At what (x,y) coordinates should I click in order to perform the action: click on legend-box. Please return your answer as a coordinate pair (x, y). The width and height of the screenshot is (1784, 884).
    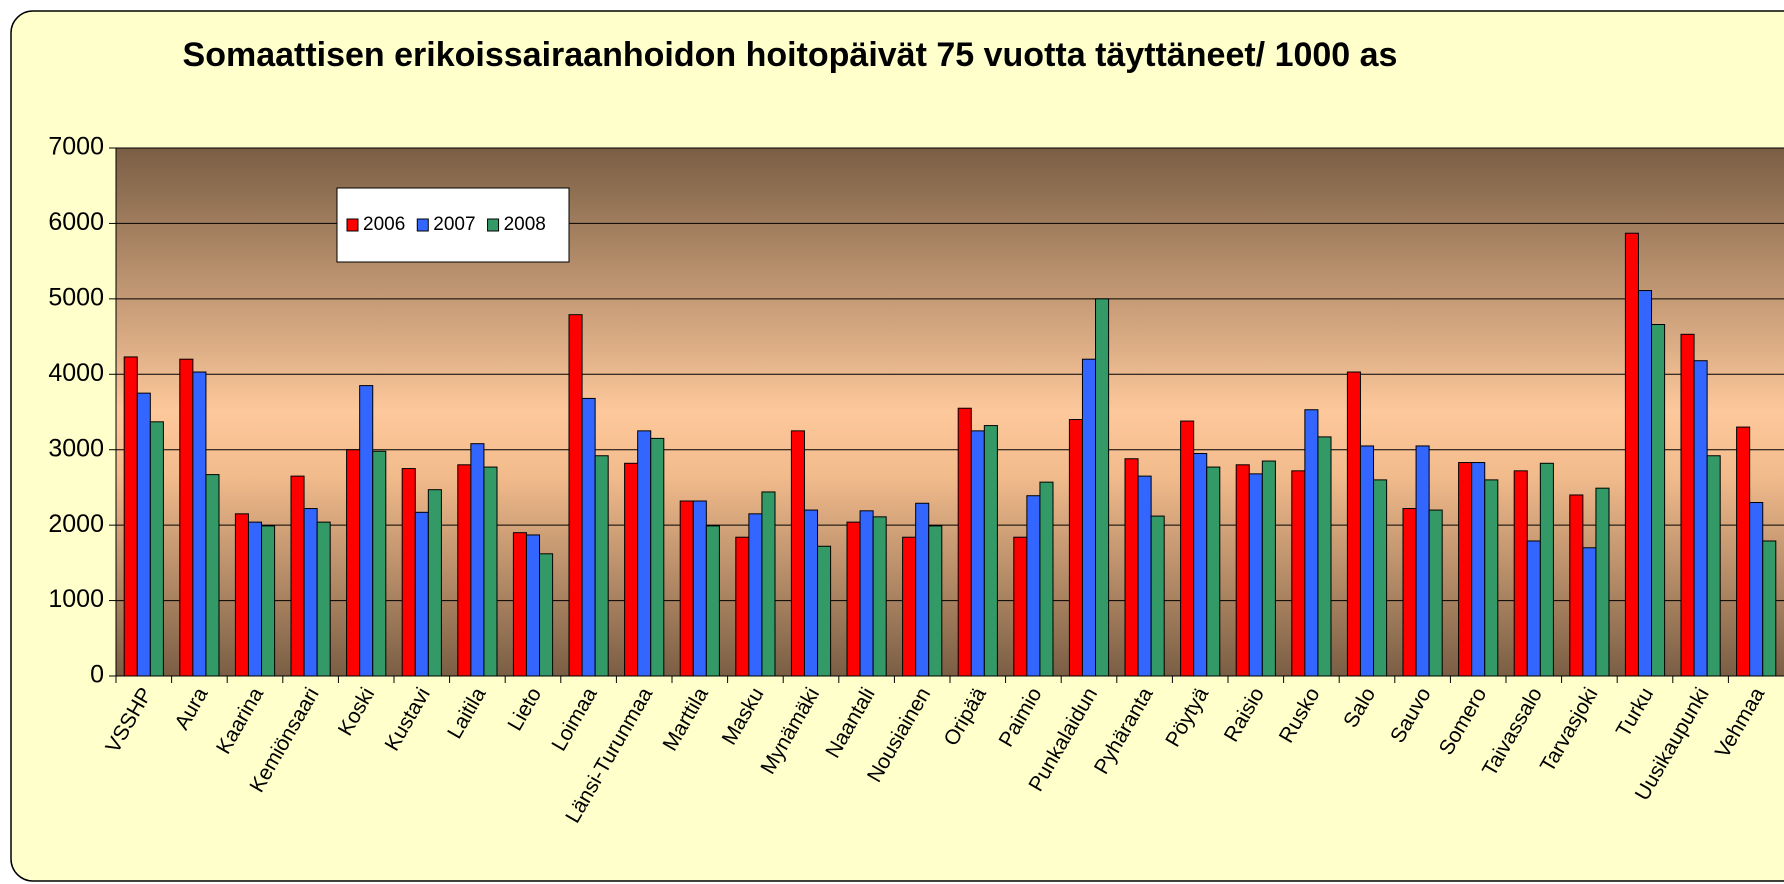
    Looking at the image, I should click on (453, 225).